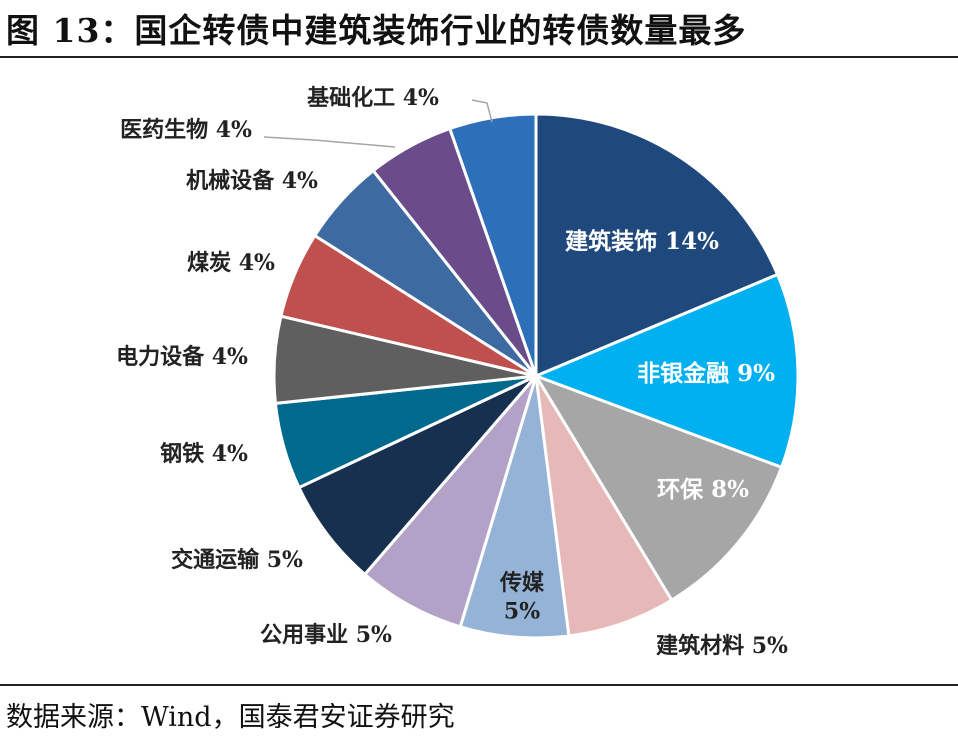 This screenshot has width=958, height=740. I want to click on slice-label-1: 建筑装饰 14%, so click(642, 241).